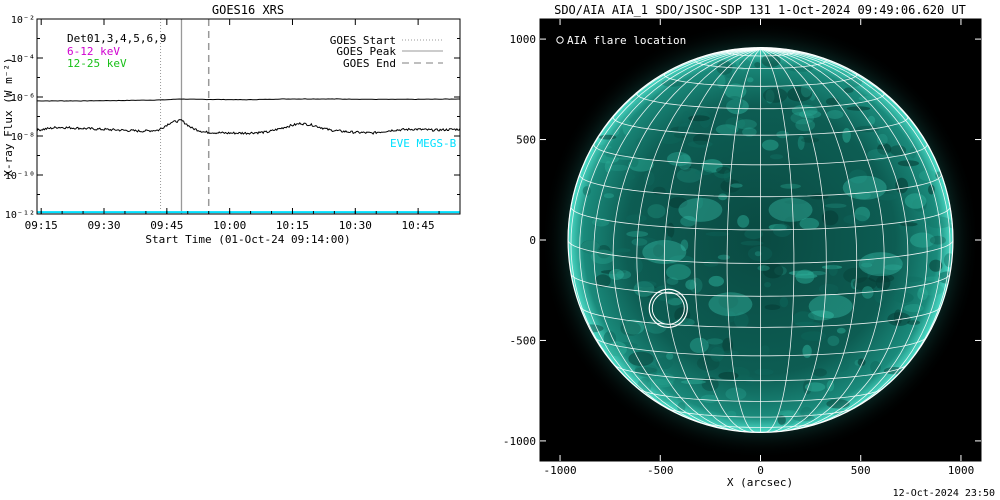 This screenshot has width=1000, height=500. I want to click on legend-goes-end: GOES End, so click(369, 63).